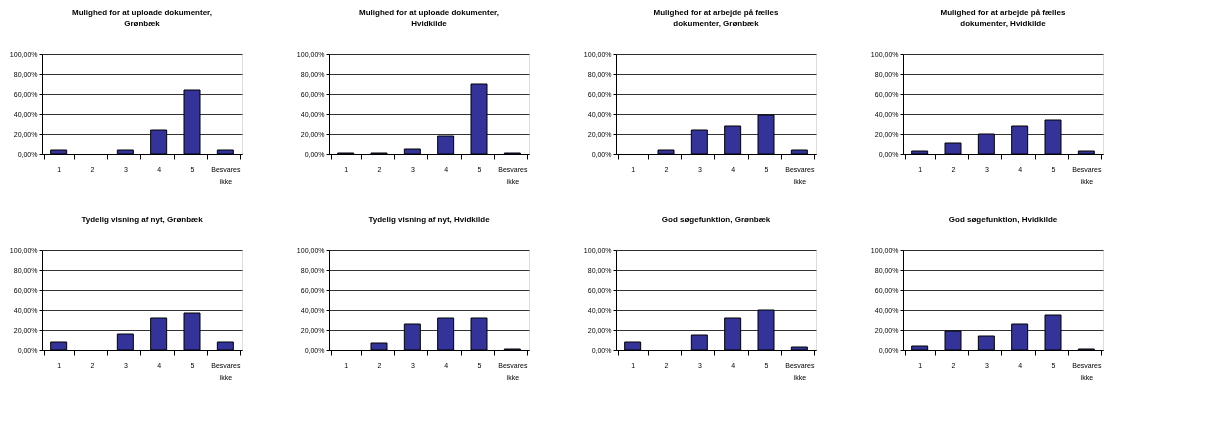 This screenshot has height=439, width=1211. Describe the element at coordinates (142, 18) in the screenshot. I see `chart-title: Mulighed for at uploade dokumenter, Grønbæk` at that location.